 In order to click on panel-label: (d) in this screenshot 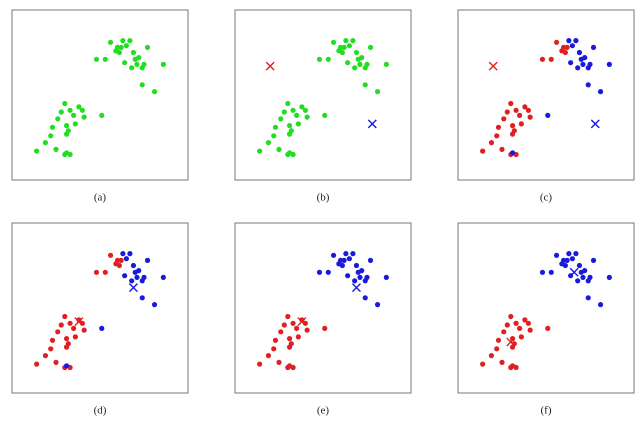, I will do `click(100, 411)`.